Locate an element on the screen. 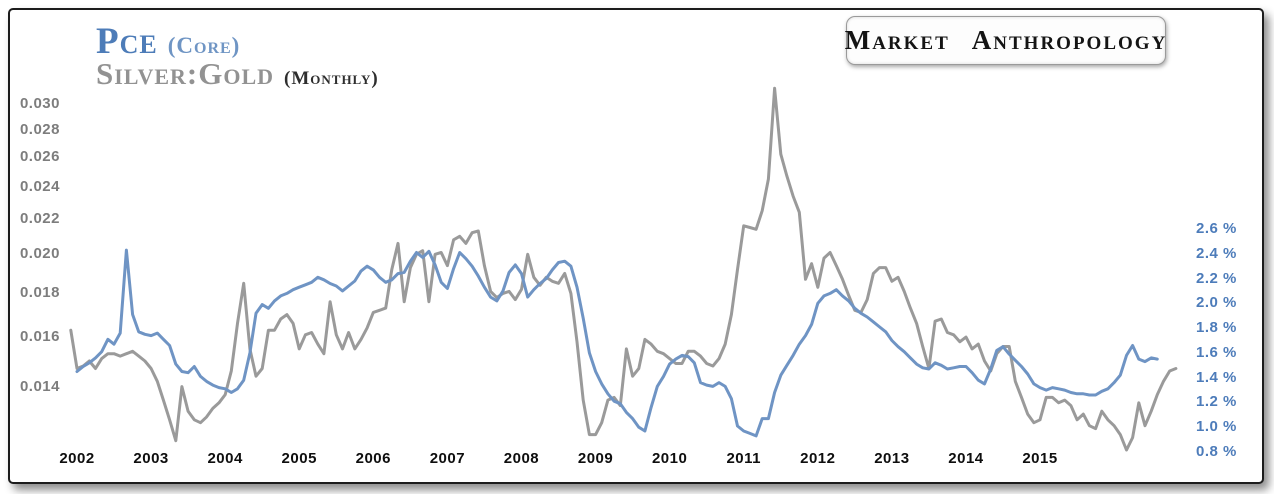 The width and height of the screenshot is (1274, 494). left-axis-tick-label: 0.028 is located at coordinates (39, 129).